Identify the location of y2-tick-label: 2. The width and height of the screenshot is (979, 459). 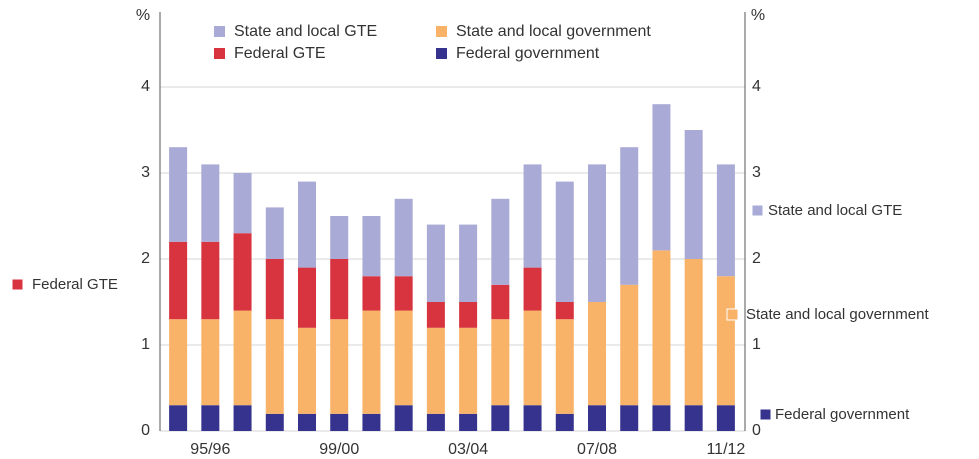
(756, 258).